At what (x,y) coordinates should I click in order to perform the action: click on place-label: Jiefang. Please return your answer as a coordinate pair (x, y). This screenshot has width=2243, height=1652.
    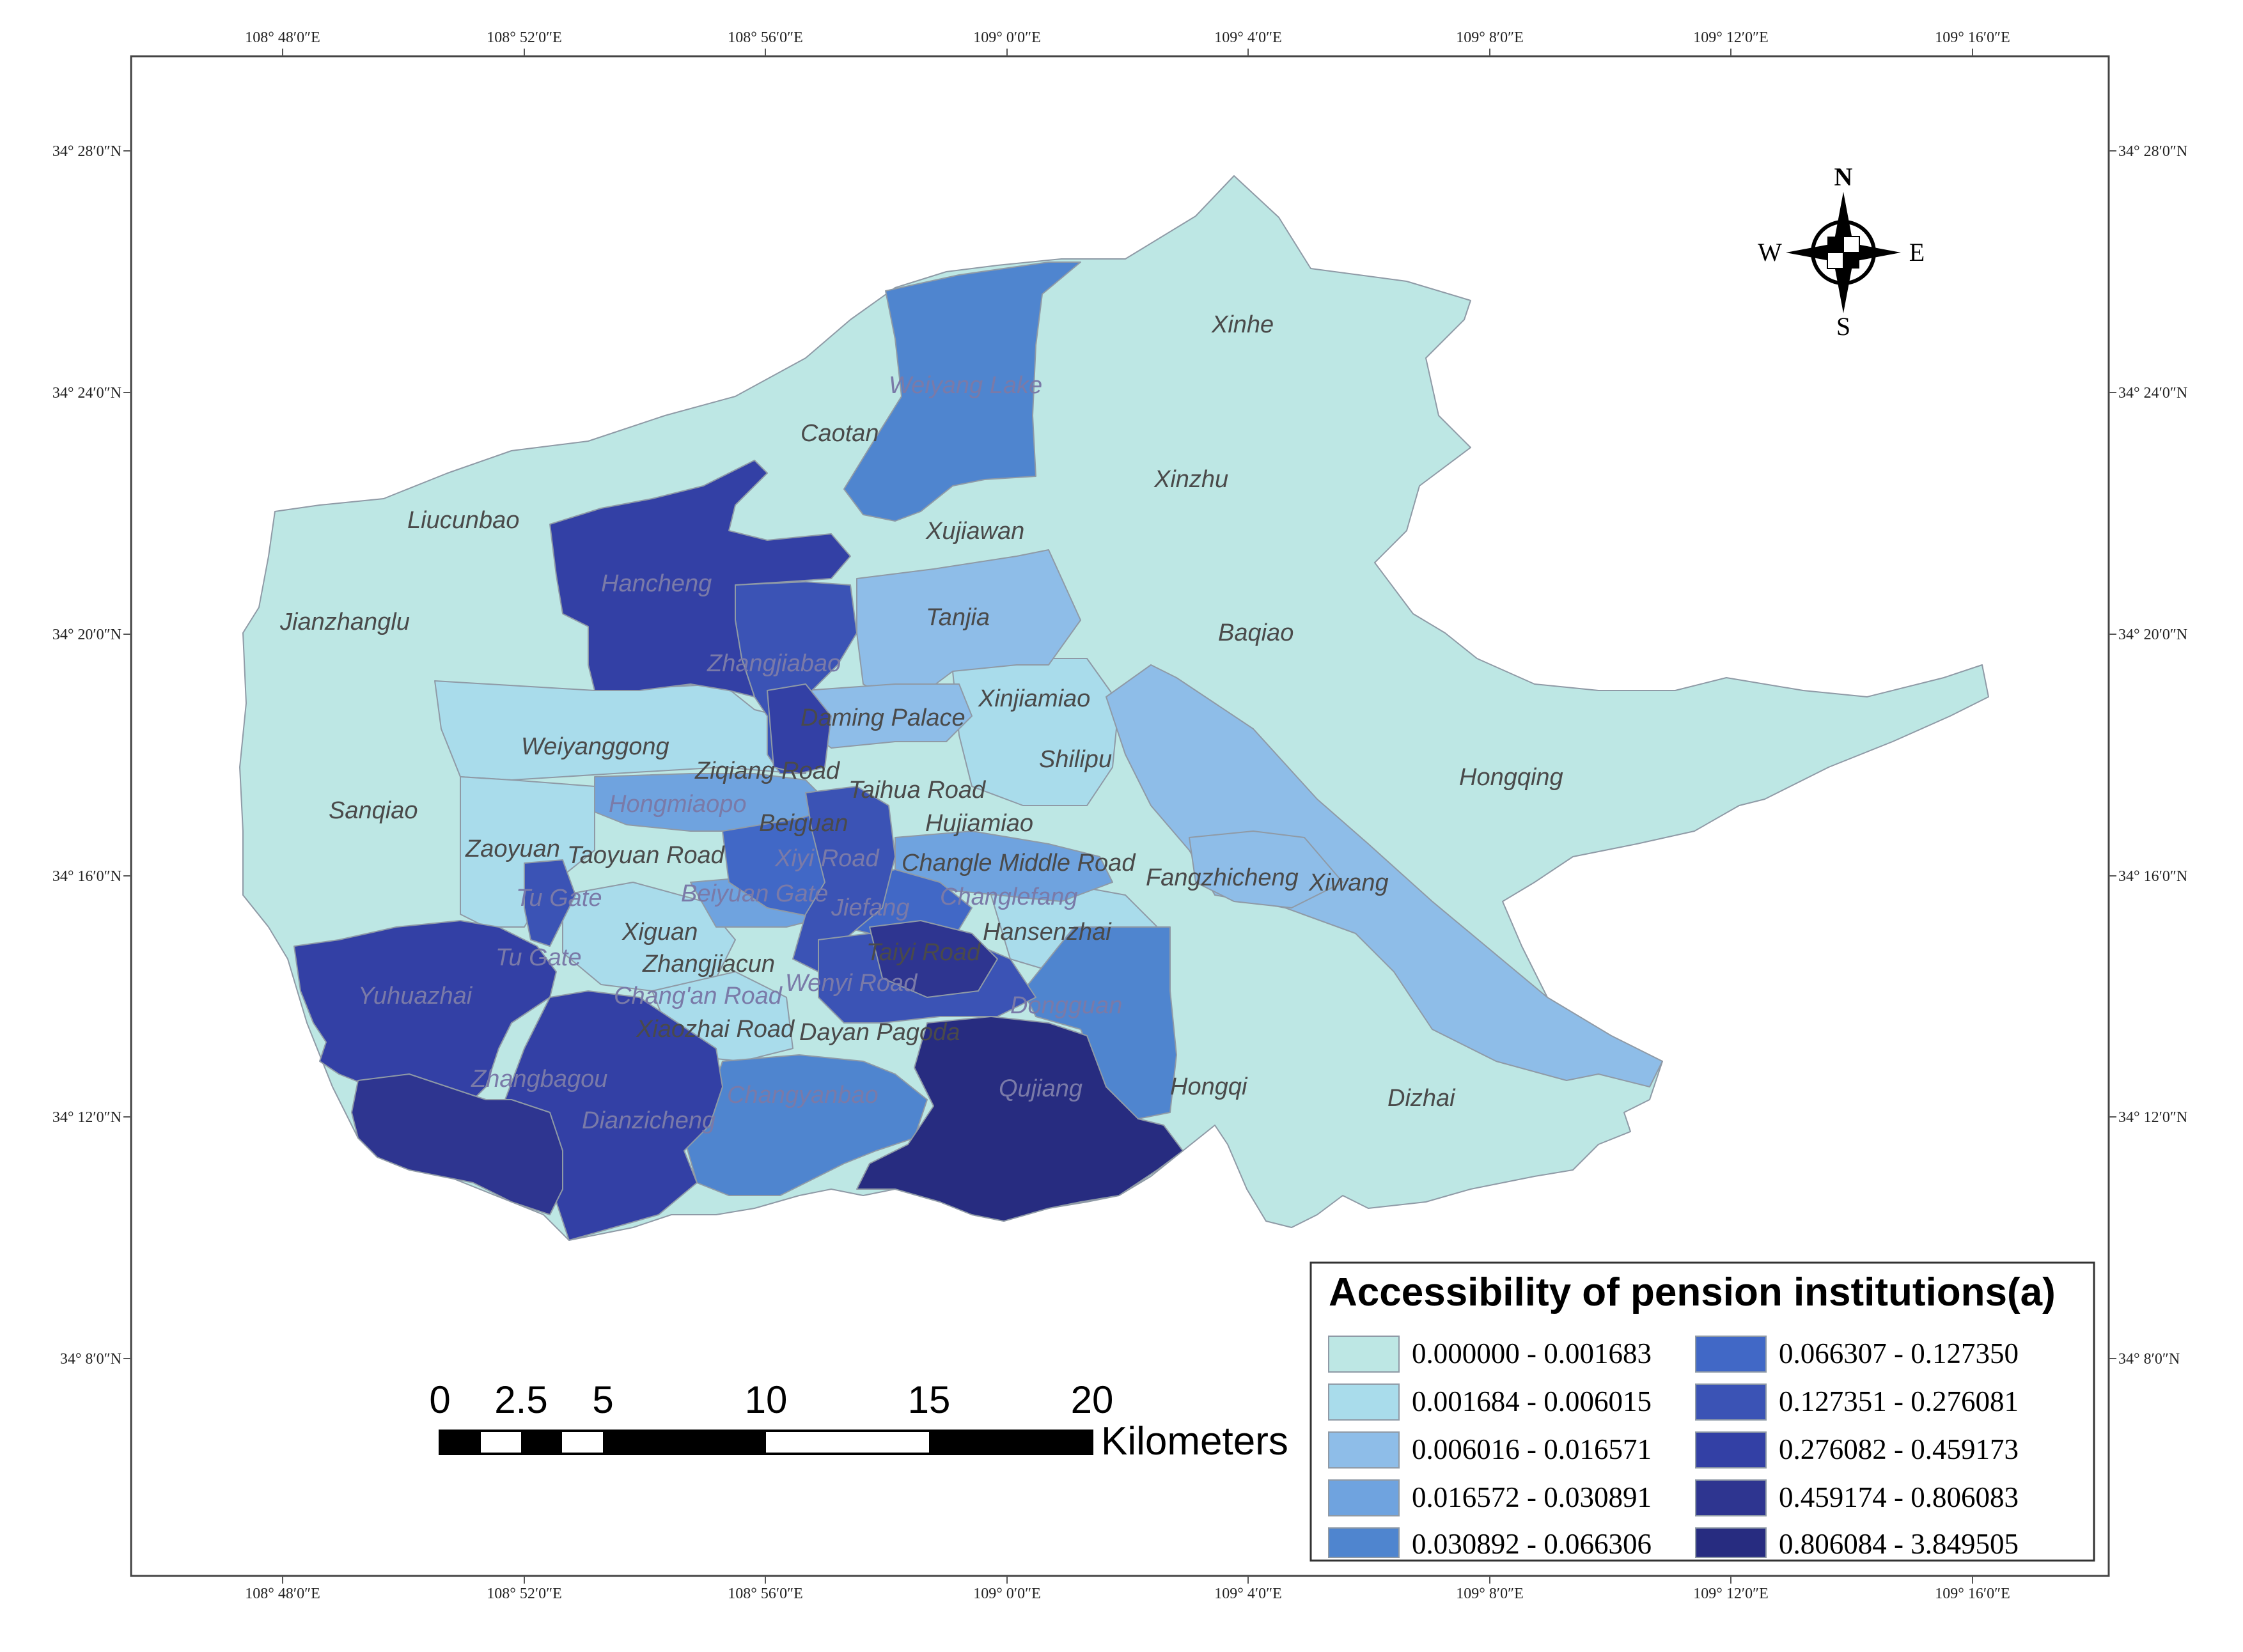
    Looking at the image, I should click on (870, 907).